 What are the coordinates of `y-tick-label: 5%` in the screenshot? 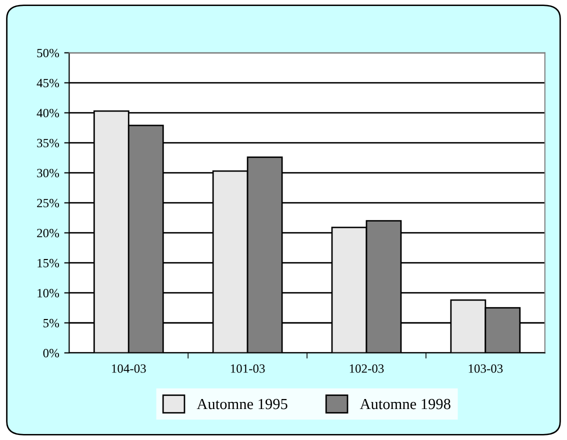 It's located at (52, 323).